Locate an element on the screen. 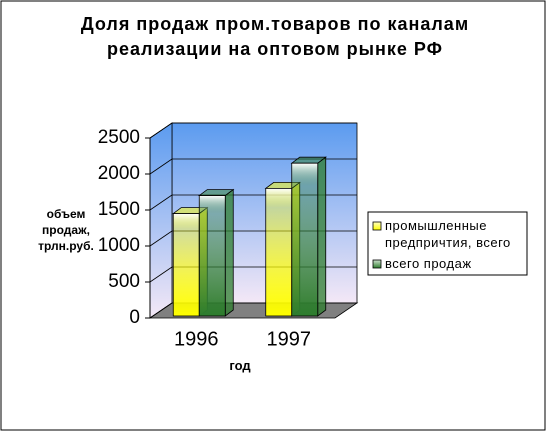 This screenshot has width=547, height=432. x-tick-label: 1996 is located at coordinates (196, 339).